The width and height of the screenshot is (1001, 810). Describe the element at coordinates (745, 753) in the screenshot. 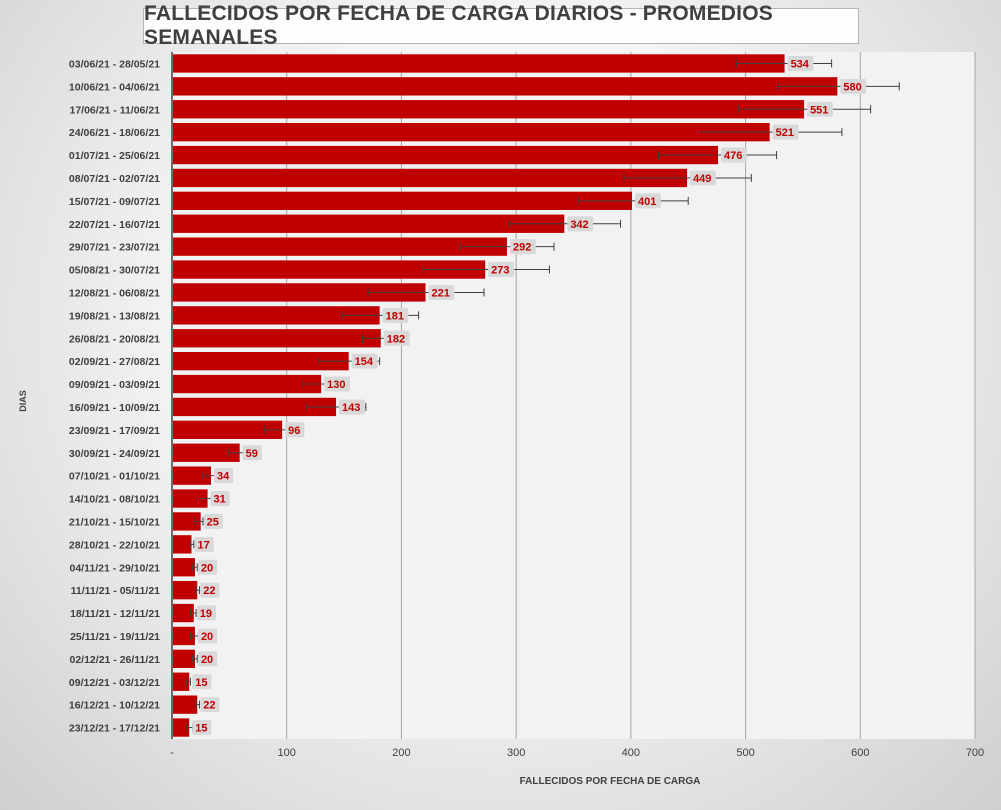

I see `x-tick-label: 500` at that location.